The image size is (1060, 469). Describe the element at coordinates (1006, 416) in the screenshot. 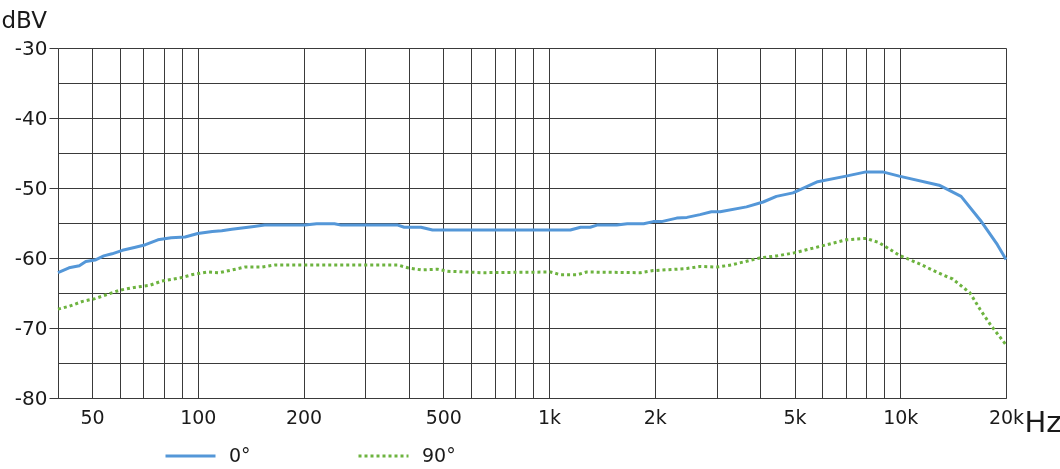

I see `x-tick-label: 20k` at that location.